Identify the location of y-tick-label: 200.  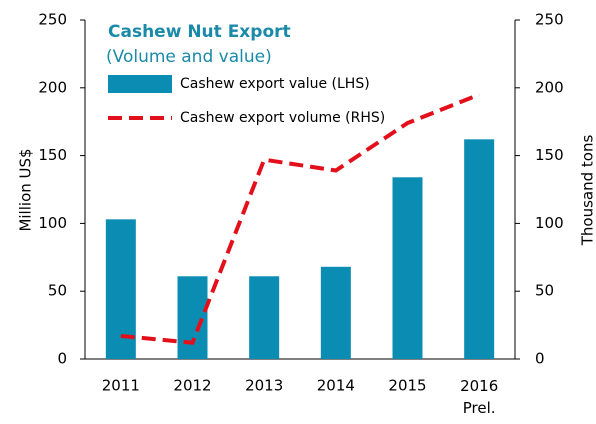
(52, 87).